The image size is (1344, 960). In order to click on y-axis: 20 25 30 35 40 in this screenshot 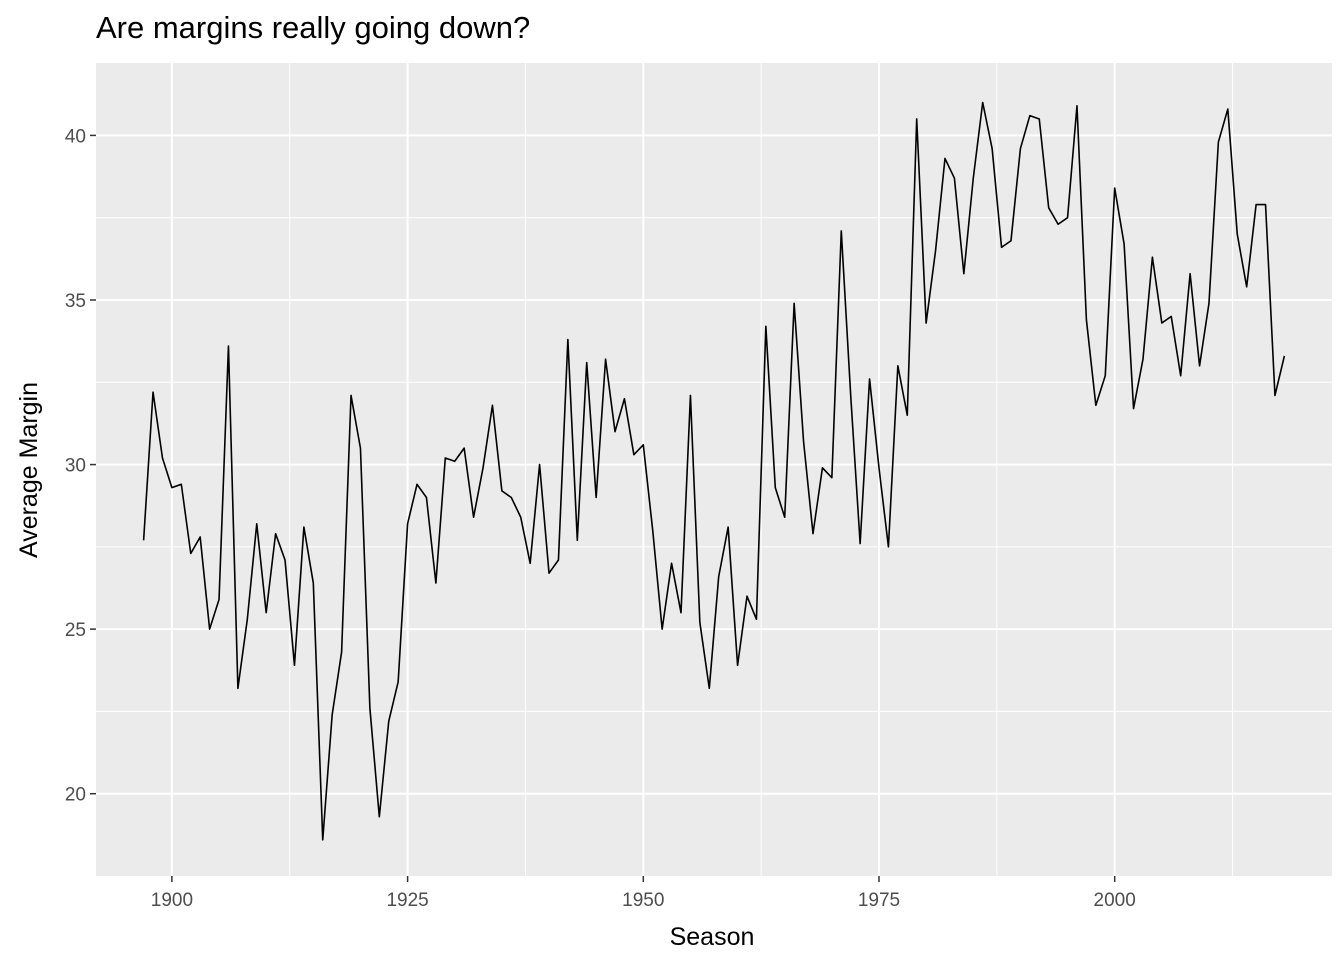, I will do `click(80, 466)`.